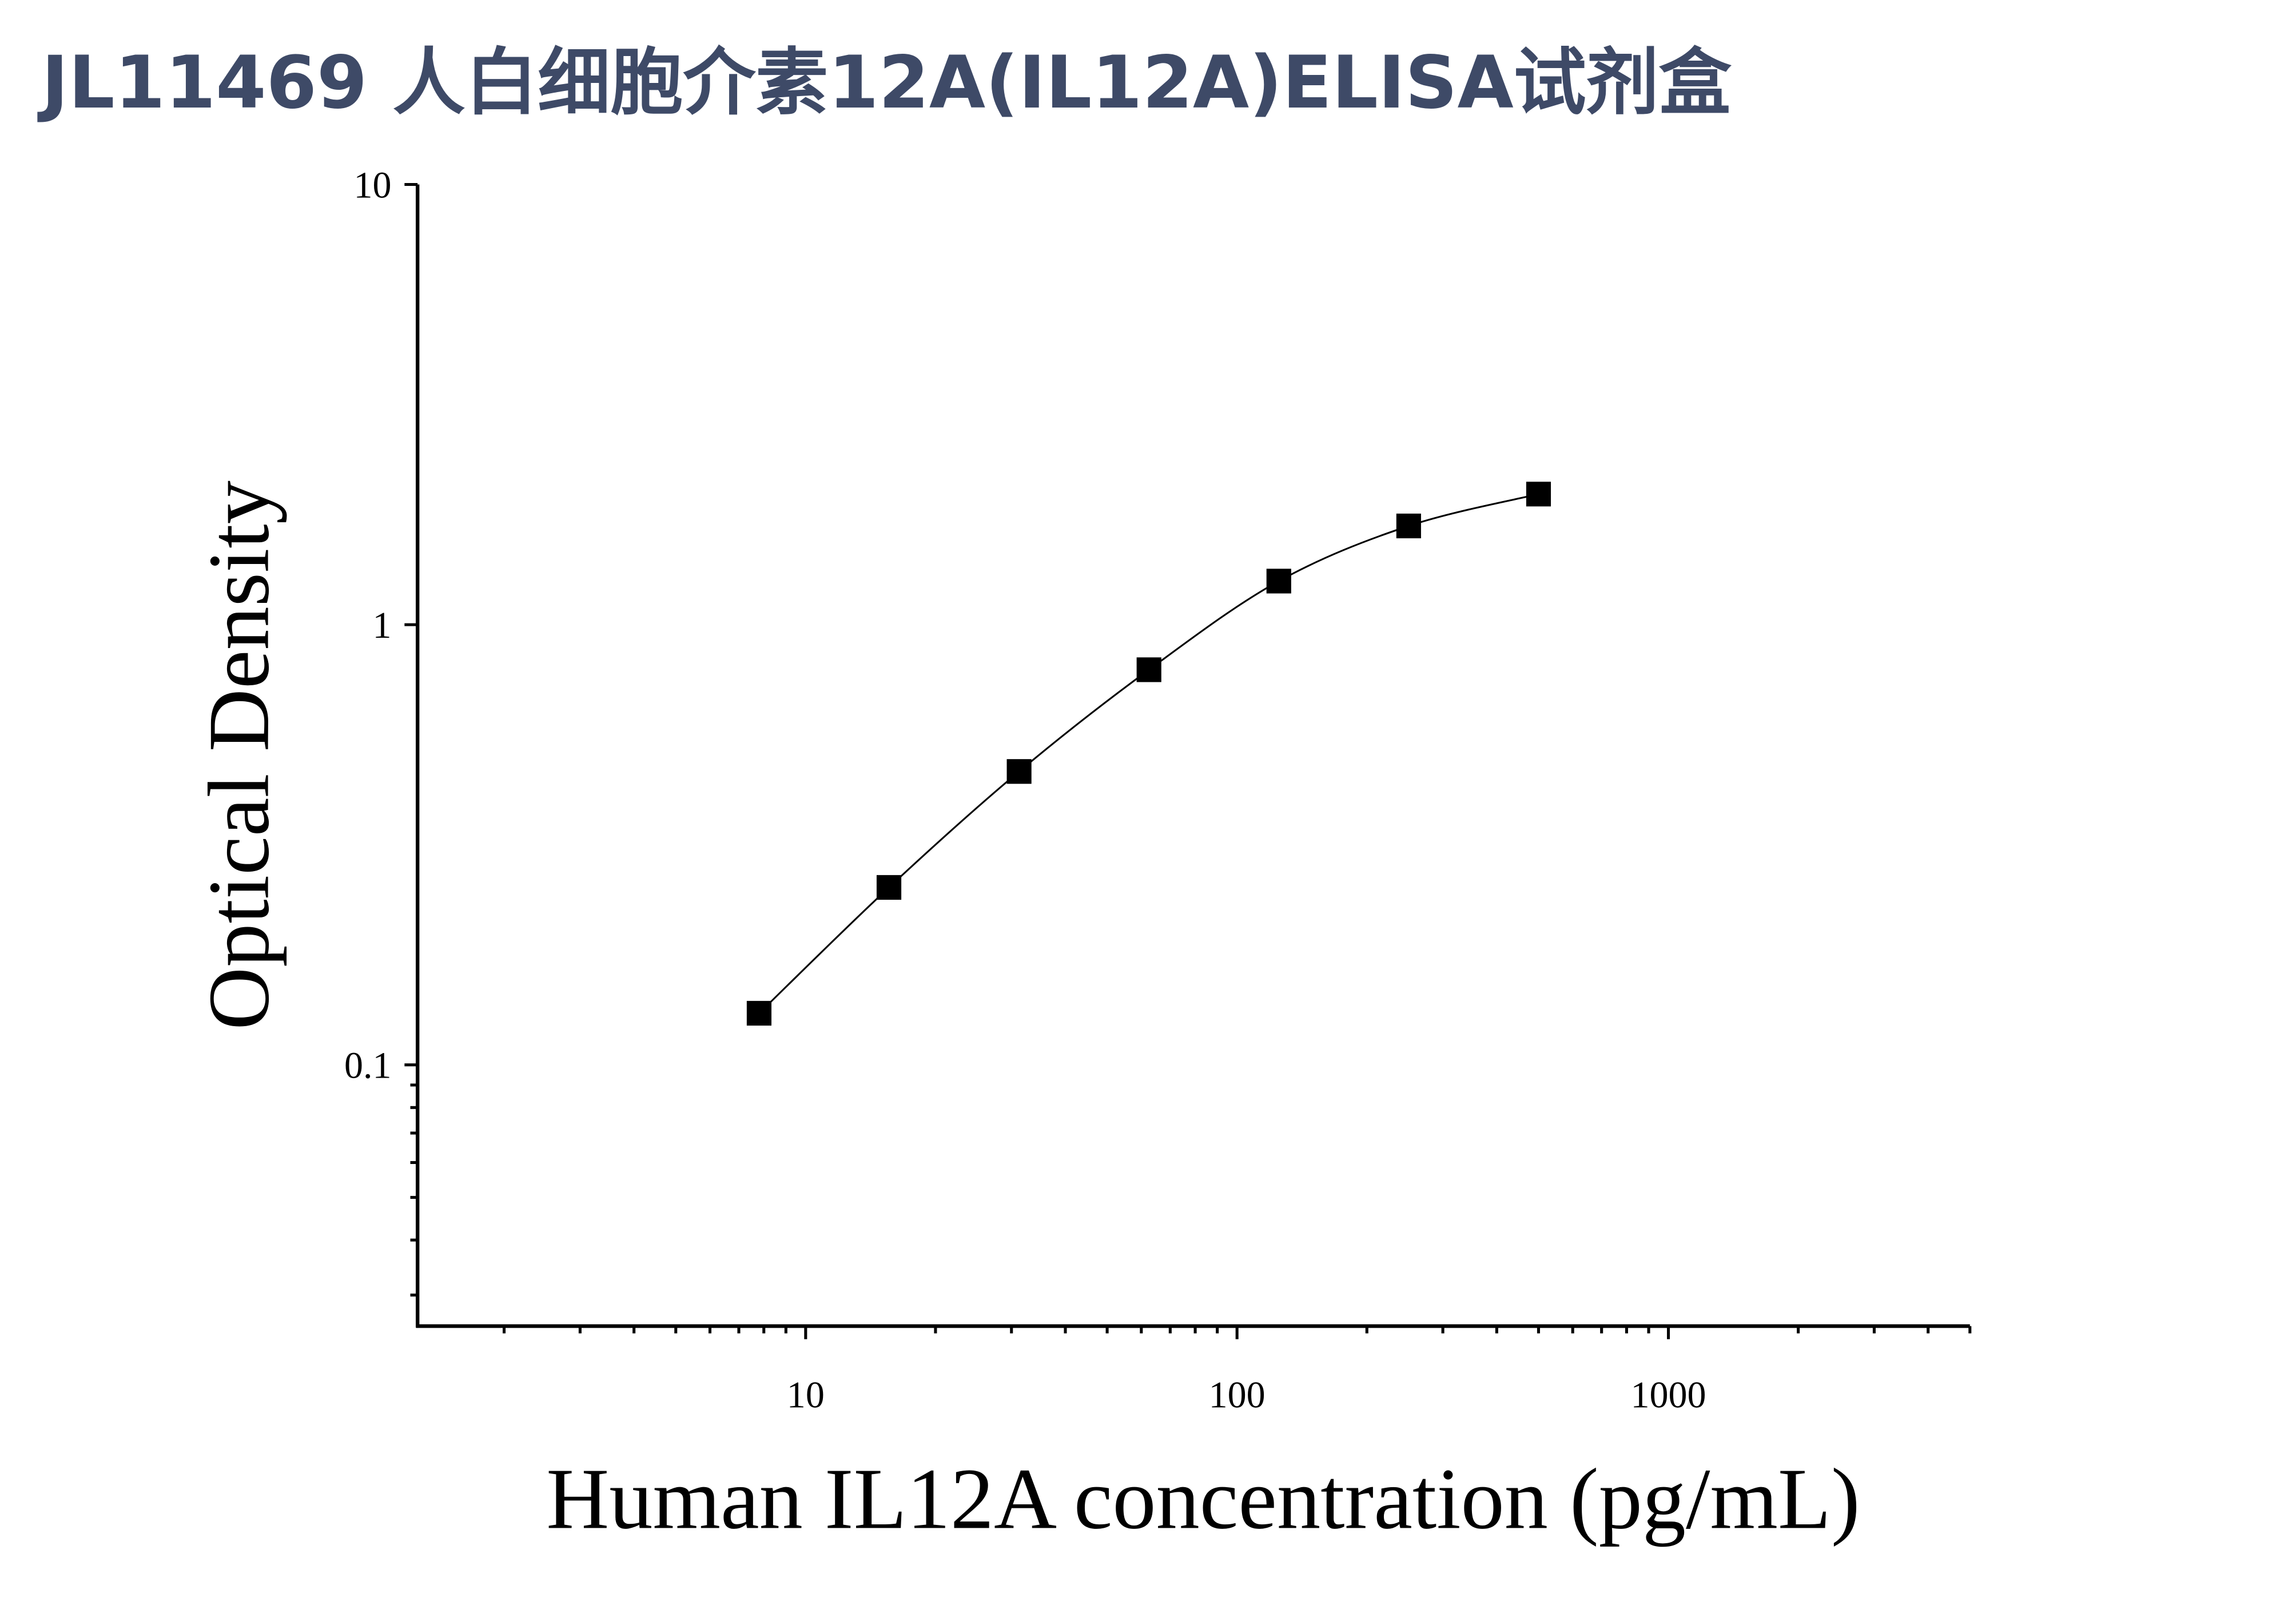 Image resolution: width=2296 pixels, height=1605 pixels. What do you see at coordinates (368, 1066) in the screenshot?
I see `y-tick-label: 0.1` at bounding box center [368, 1066].